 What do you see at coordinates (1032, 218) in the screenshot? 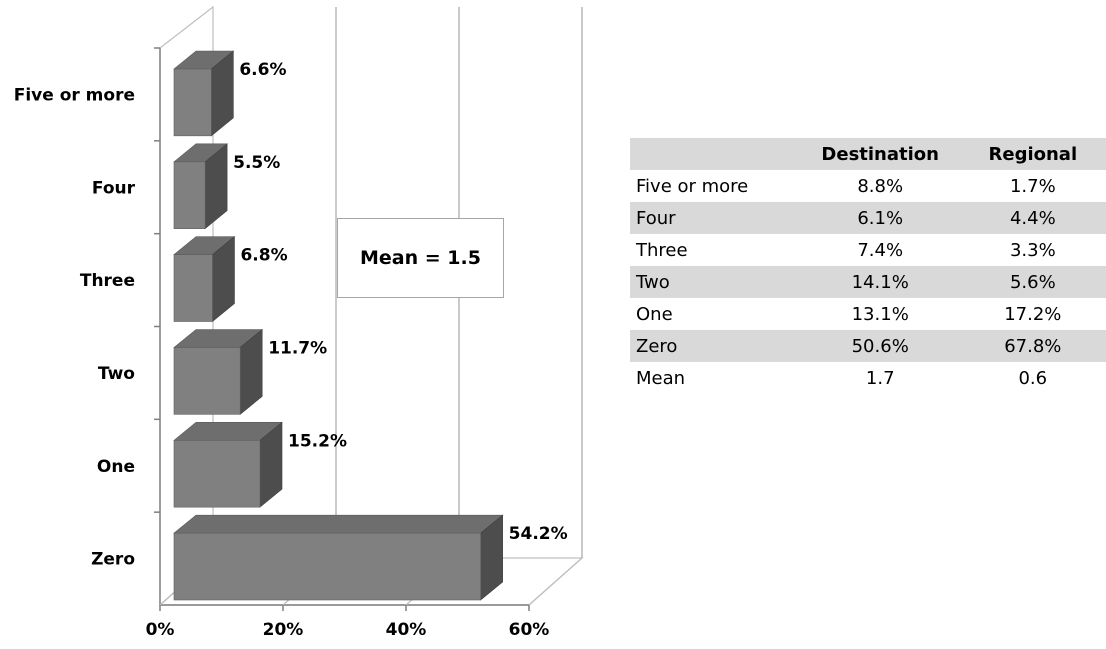
I see `regional-value: 4.4%` at bounding box center [1032, 218].